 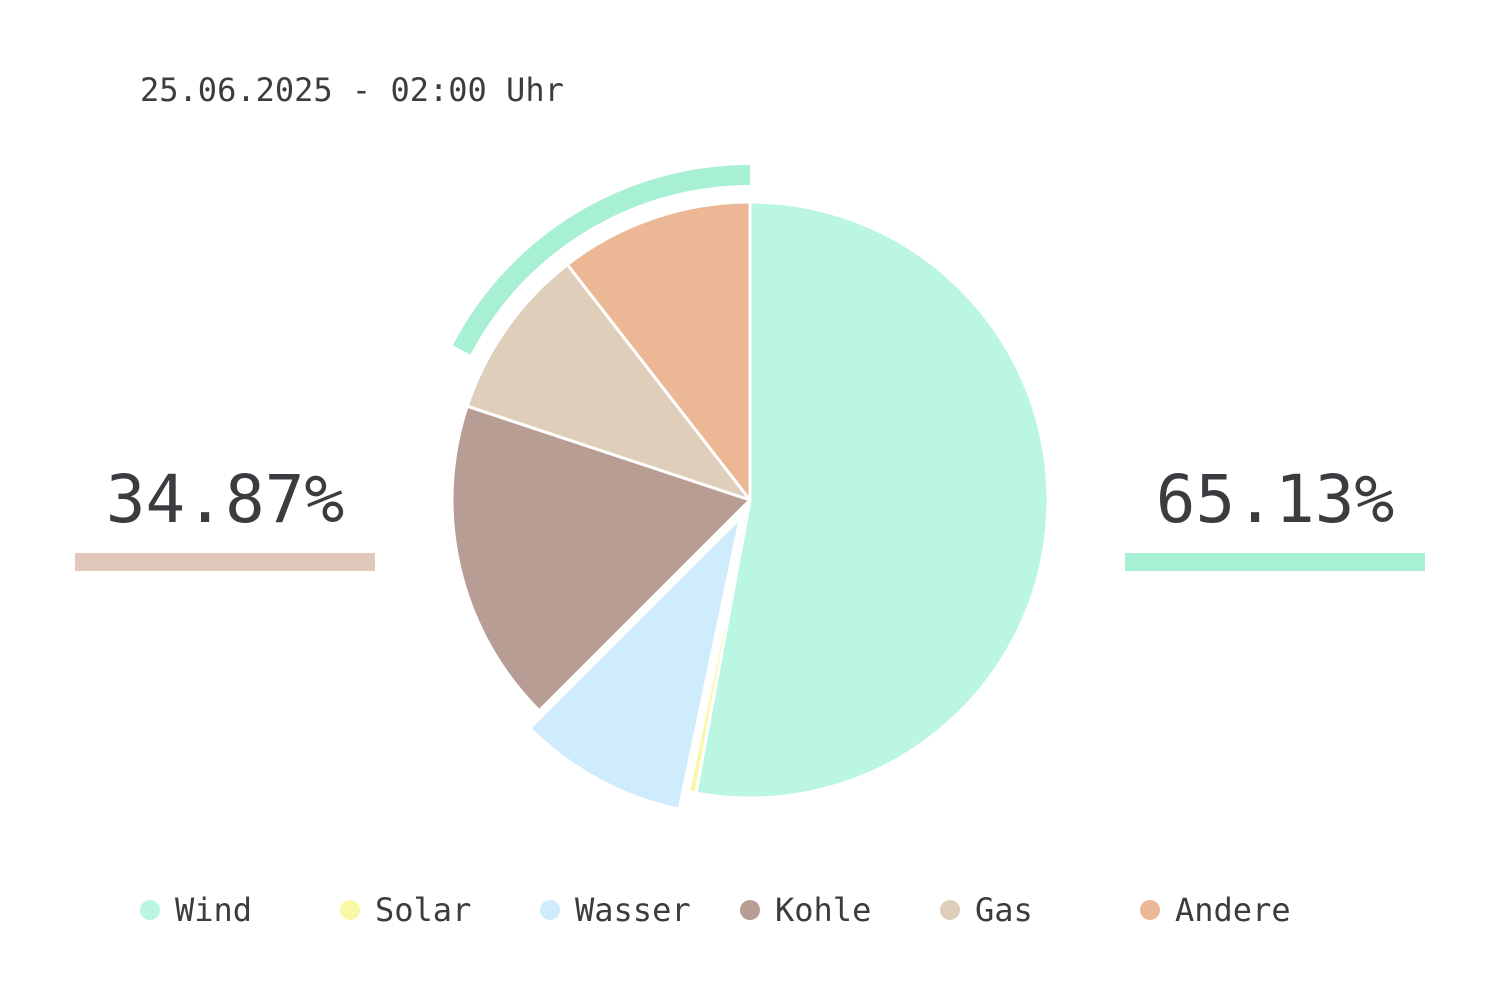 I want to click on legend-item-gas: Gas, so click(x=986, y=910).